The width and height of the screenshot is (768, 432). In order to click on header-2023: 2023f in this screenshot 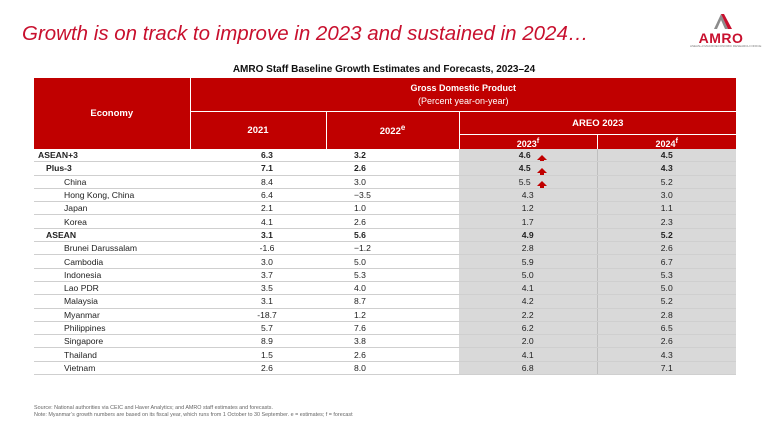, I will do `click(528, 141)`.